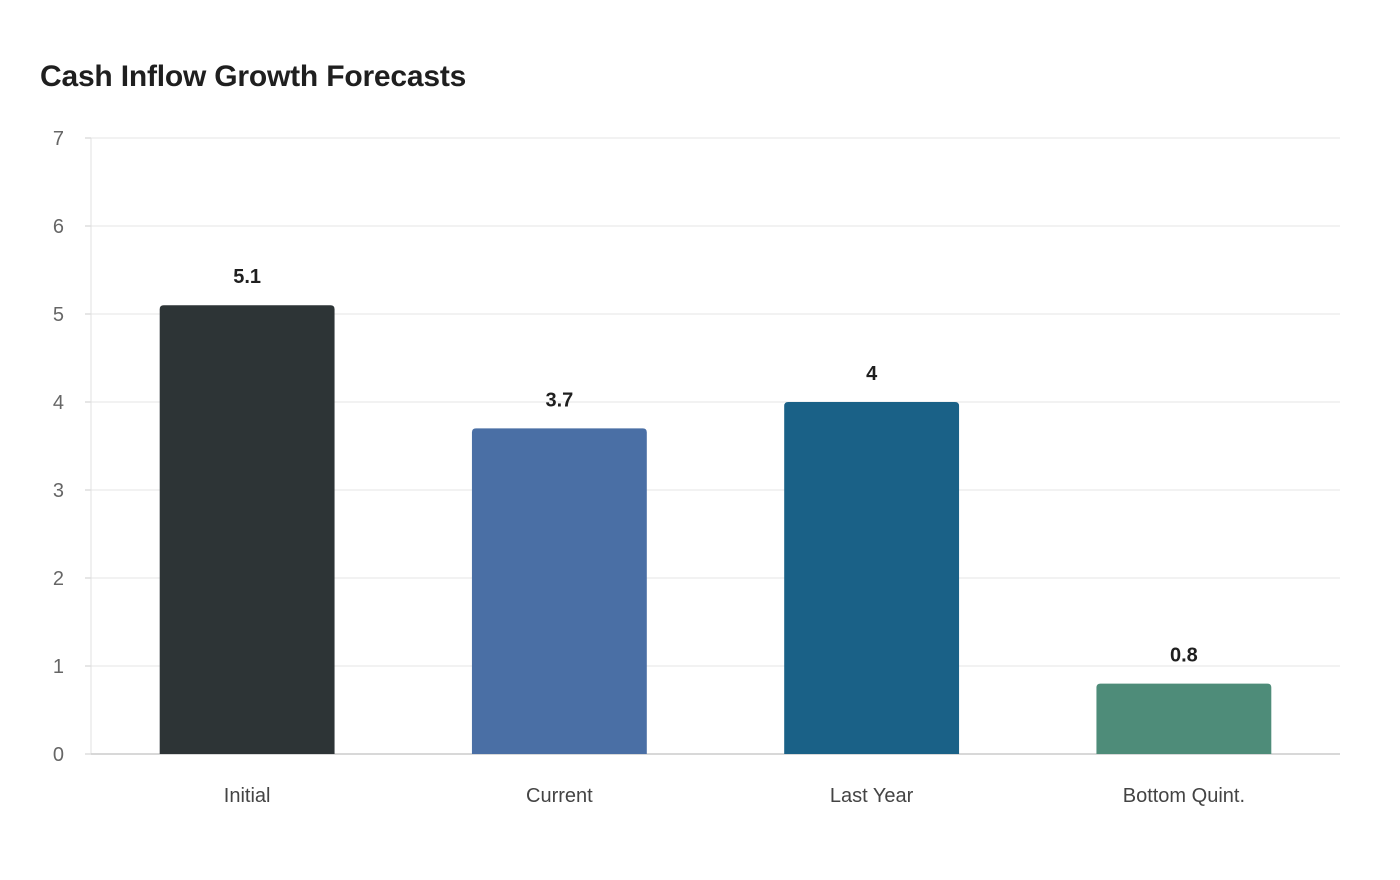  Describe the element at coordinates (872, 796) in the screenshot. I see `x-tick-label: Last Year` at that location.